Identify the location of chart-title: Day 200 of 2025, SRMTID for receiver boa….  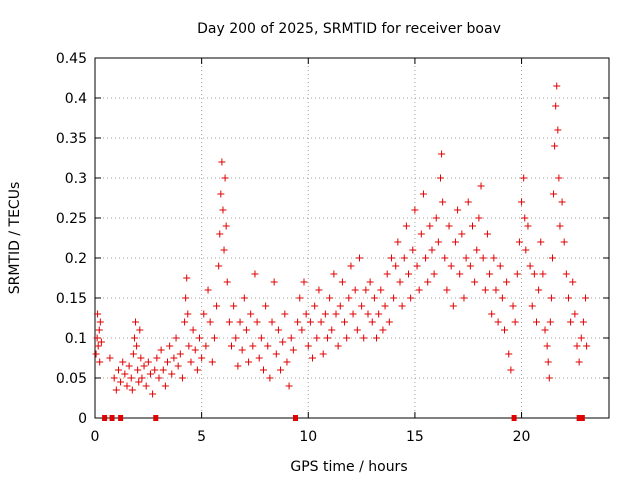
(349, 29).